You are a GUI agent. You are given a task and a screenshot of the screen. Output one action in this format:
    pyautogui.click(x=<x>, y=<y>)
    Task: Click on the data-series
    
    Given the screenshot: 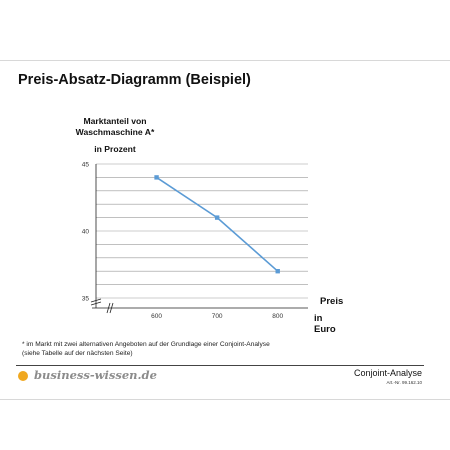 What is the action you would take?
    pyautogui.click(x=217, y=224)
    